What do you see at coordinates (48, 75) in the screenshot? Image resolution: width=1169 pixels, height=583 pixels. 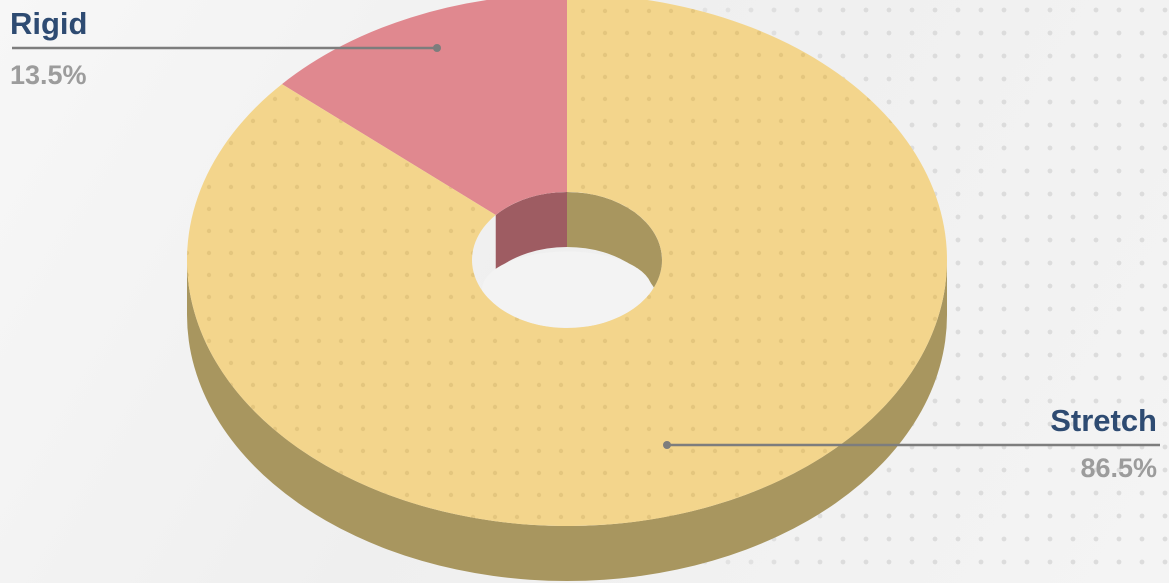 I see `slice-value-rigid: 13.5%` at bounding box center [48, 75].